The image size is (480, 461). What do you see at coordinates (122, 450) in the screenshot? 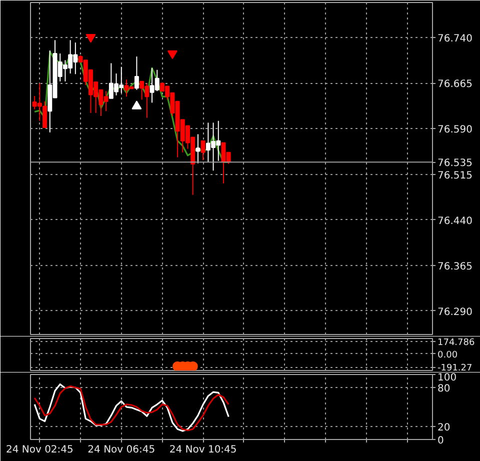
I see `x-tick-label: 24 Nov 06:45` at bounding box center [122, 450].